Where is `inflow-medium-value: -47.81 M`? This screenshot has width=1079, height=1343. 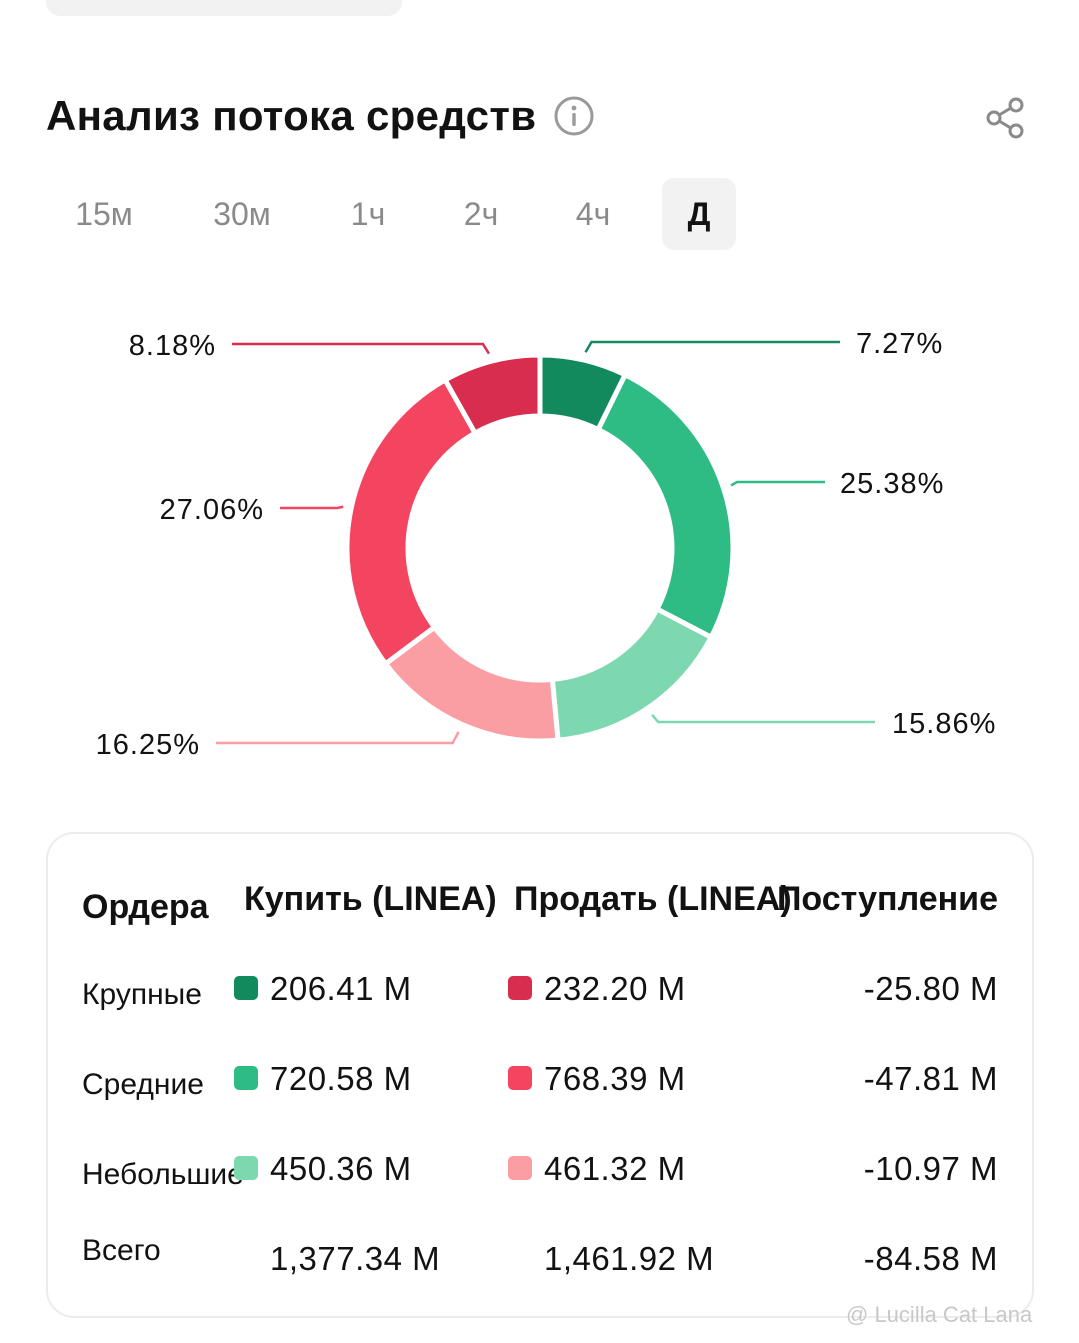
inflow-medium-value: -47.81 M is located at coordinates (930, 1078).